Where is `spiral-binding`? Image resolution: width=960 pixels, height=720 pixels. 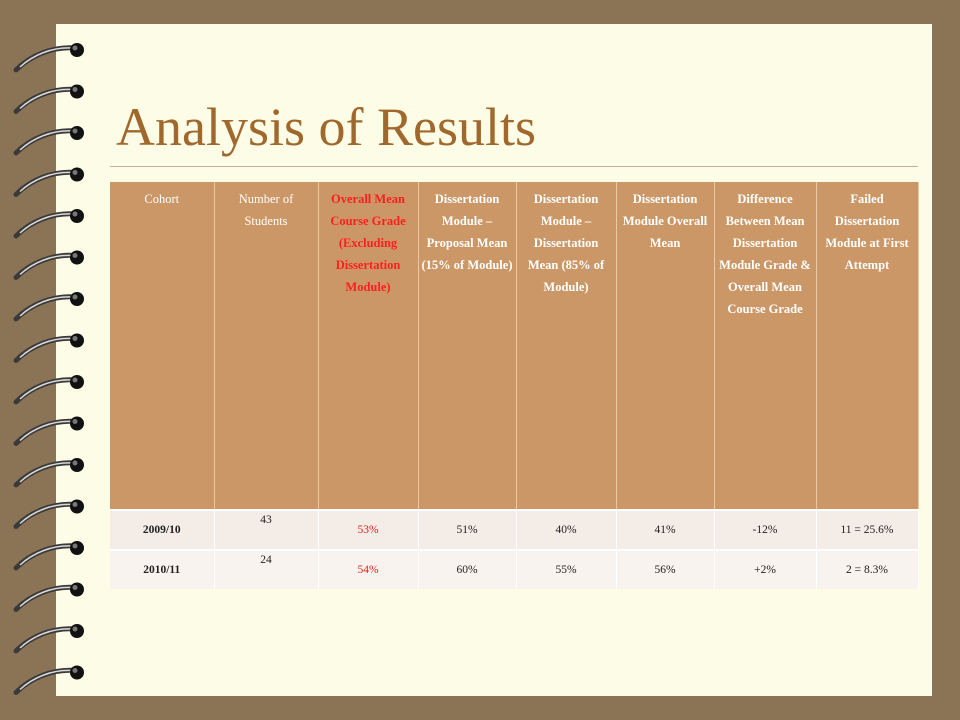 spiral-binding is located at coordinates (48, 369).